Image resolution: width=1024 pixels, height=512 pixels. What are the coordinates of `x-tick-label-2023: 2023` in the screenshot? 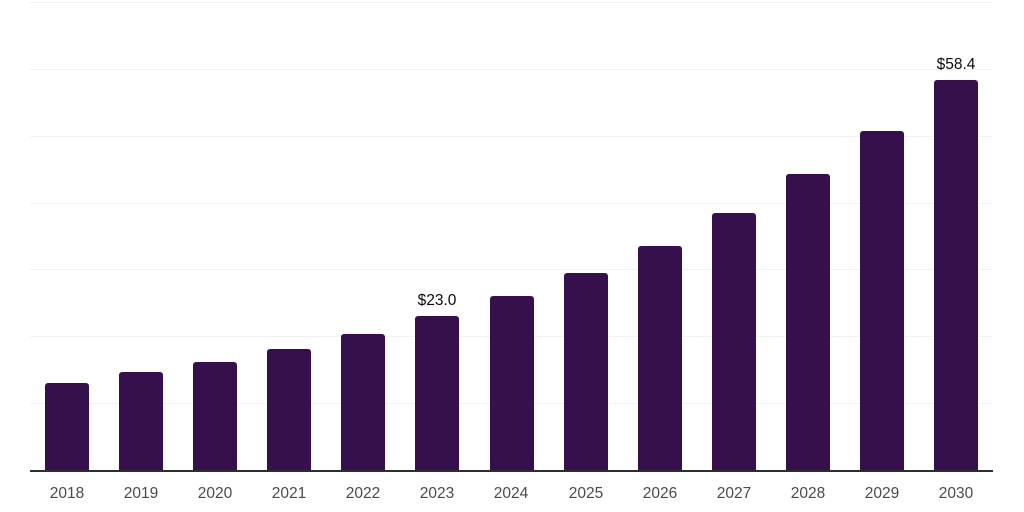 It's located at (437, 493).